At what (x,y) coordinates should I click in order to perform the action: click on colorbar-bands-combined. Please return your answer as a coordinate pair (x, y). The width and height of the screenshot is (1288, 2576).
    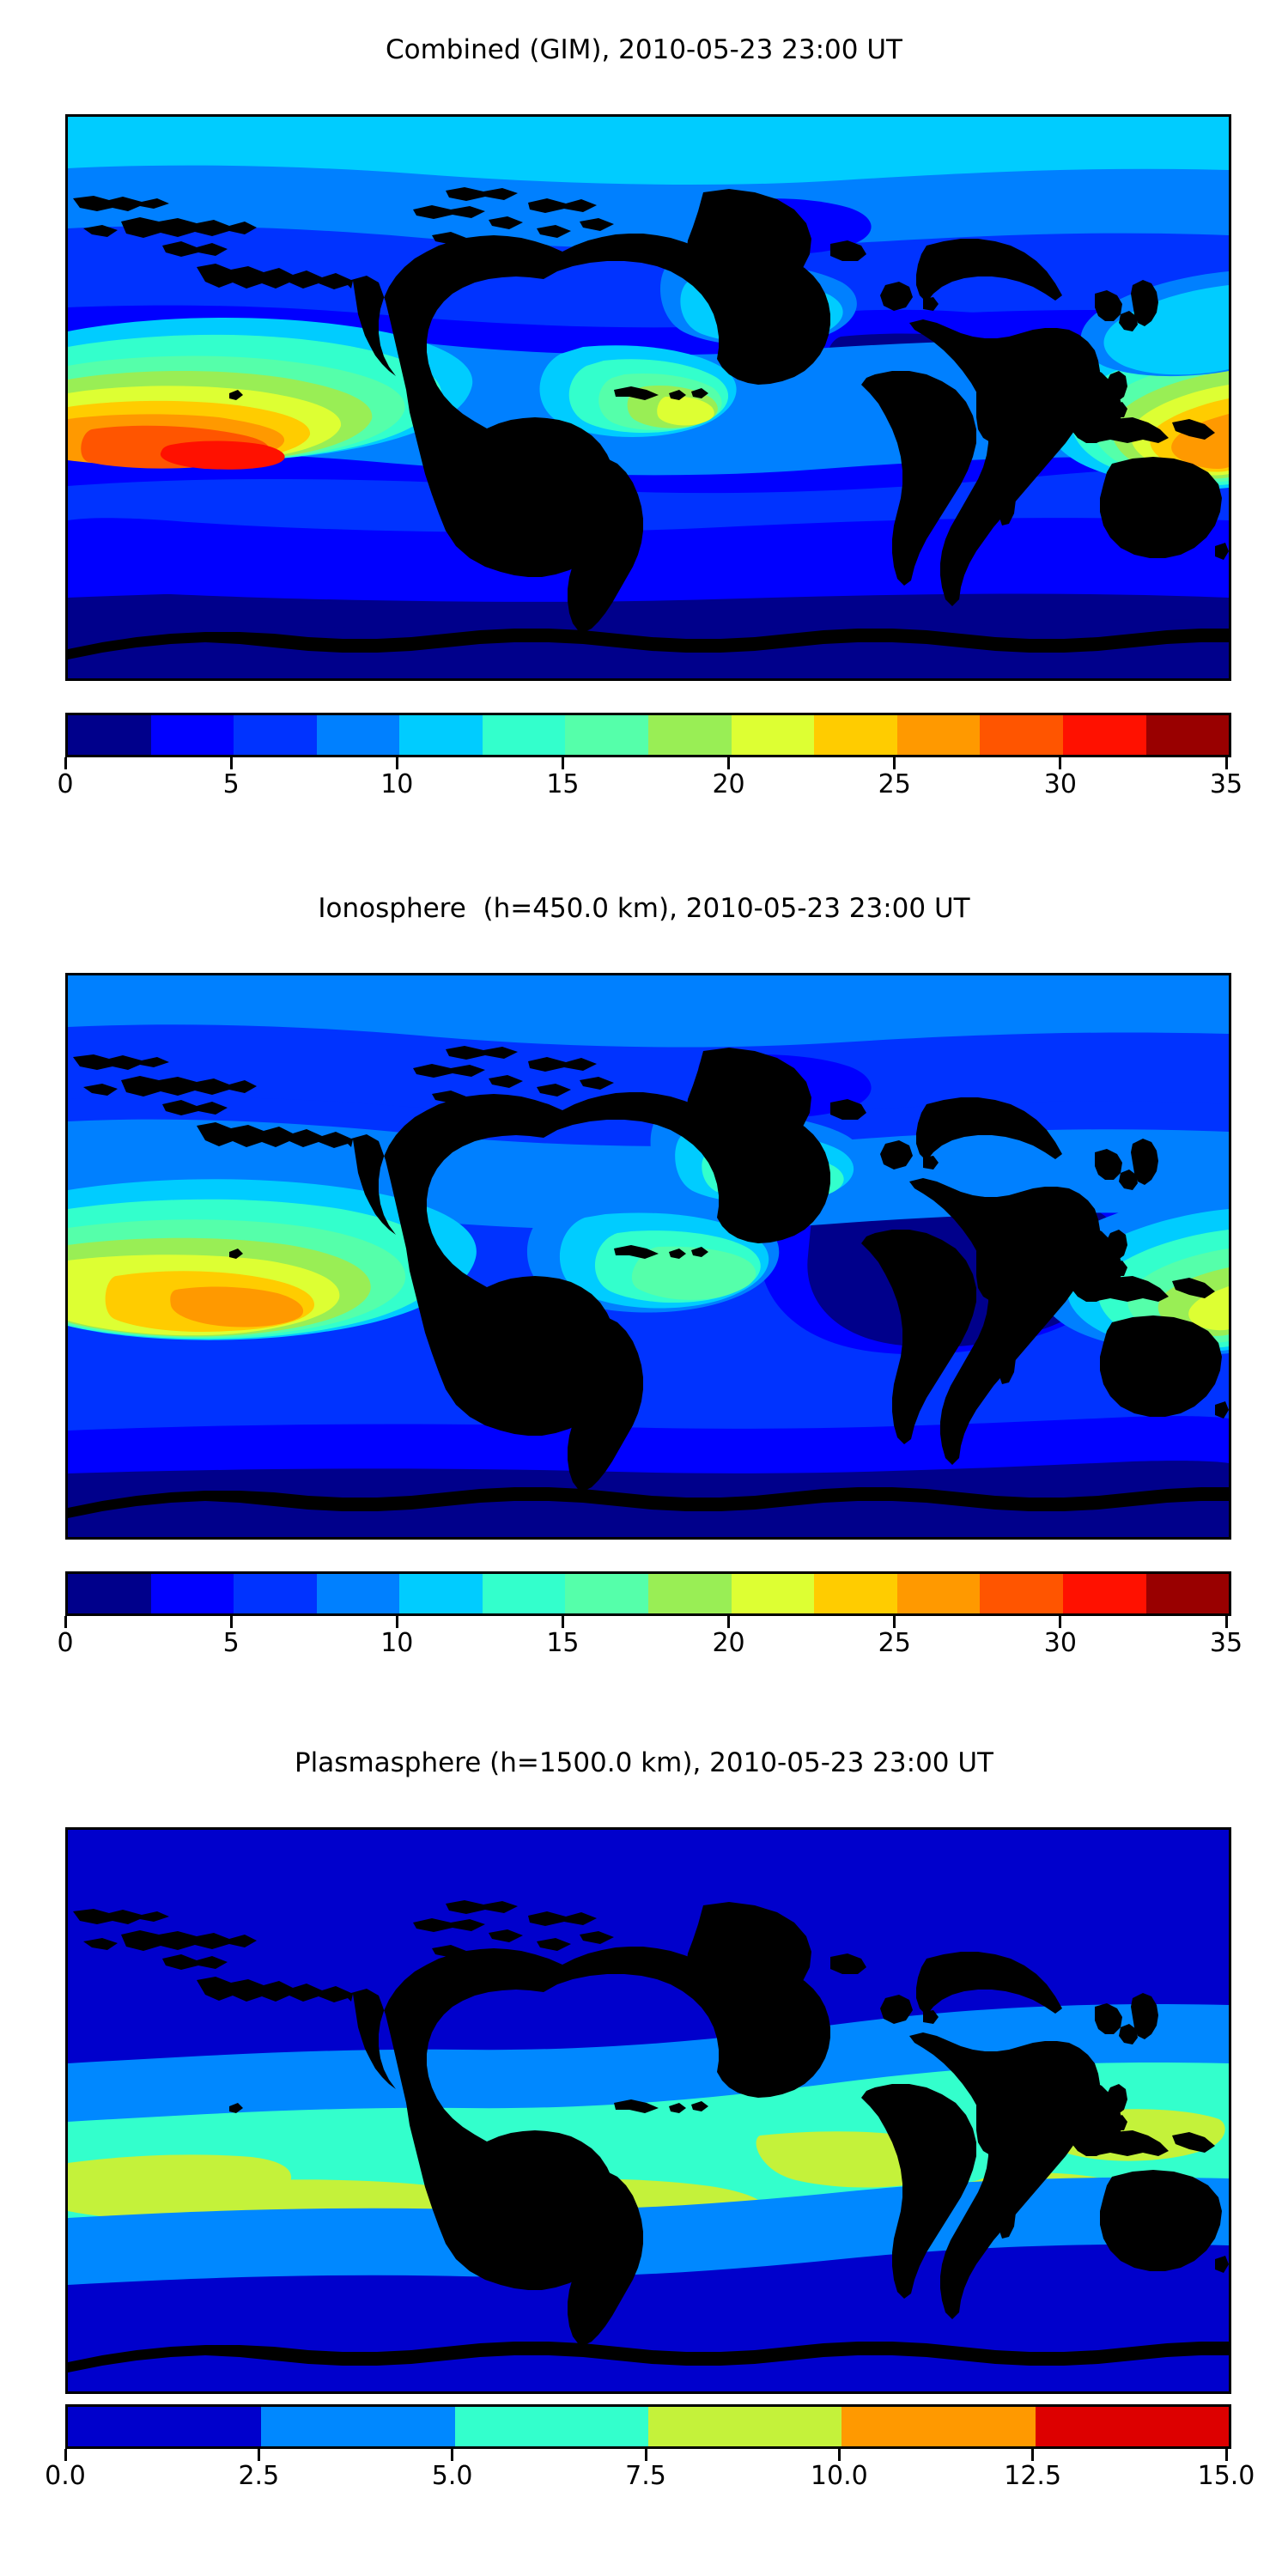
    Looking at the image, I should click on (648, 735).